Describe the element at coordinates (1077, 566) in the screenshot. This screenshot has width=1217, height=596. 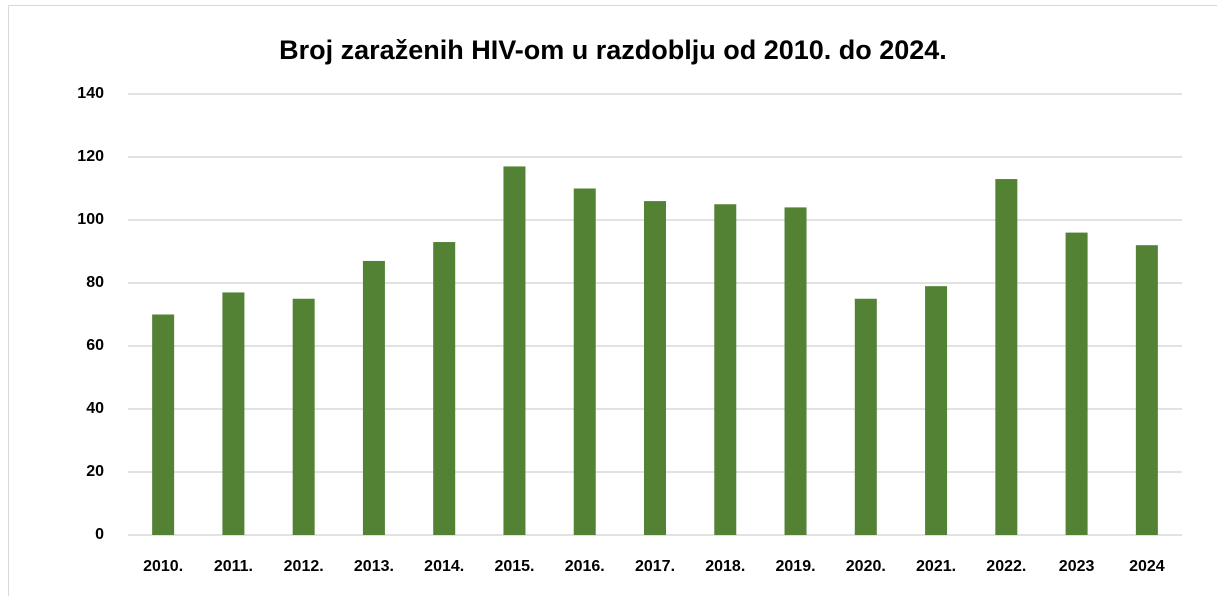
I see `x-tick-label: 2023` at that location.